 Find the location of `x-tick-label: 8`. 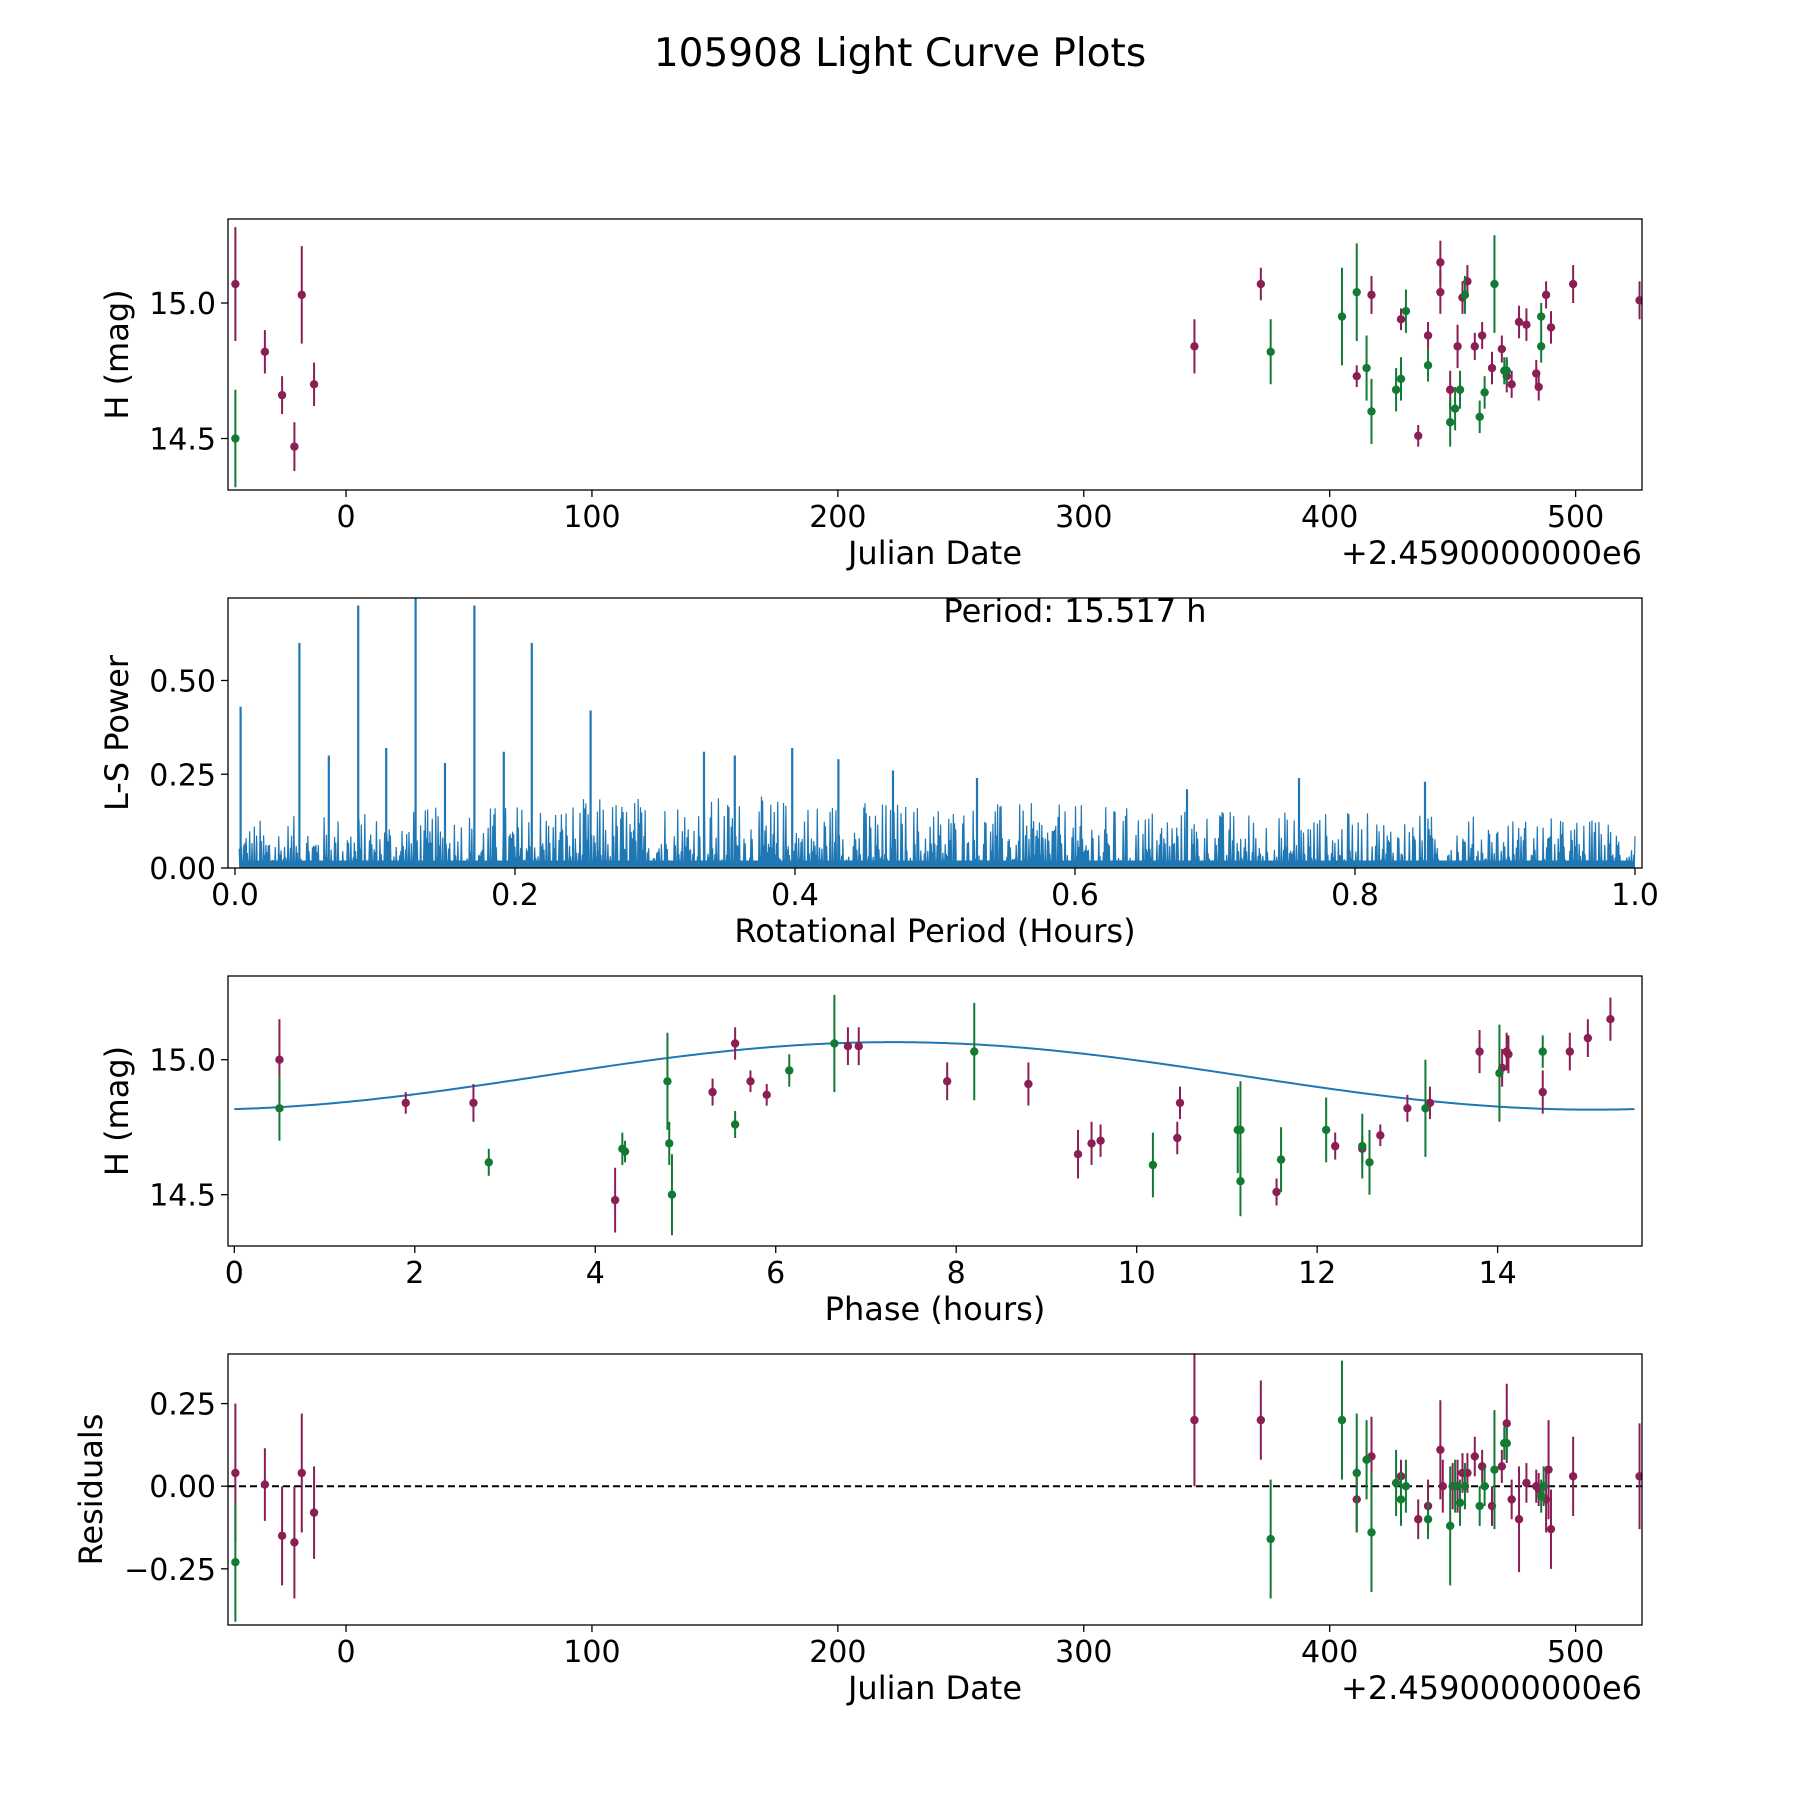

x-tick-label: 8 is located at coordinates (956, 1273).